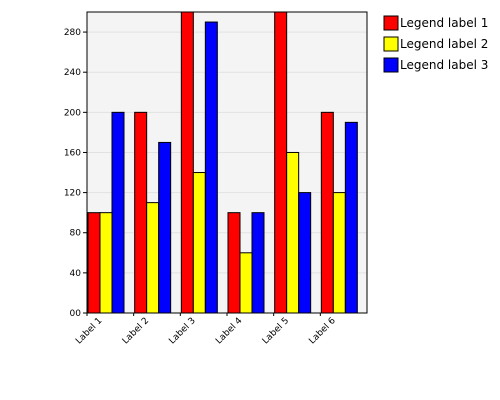 This screenshot has width=500, height=400. I want to click on y-tick-label: 120, so click(72, 194).